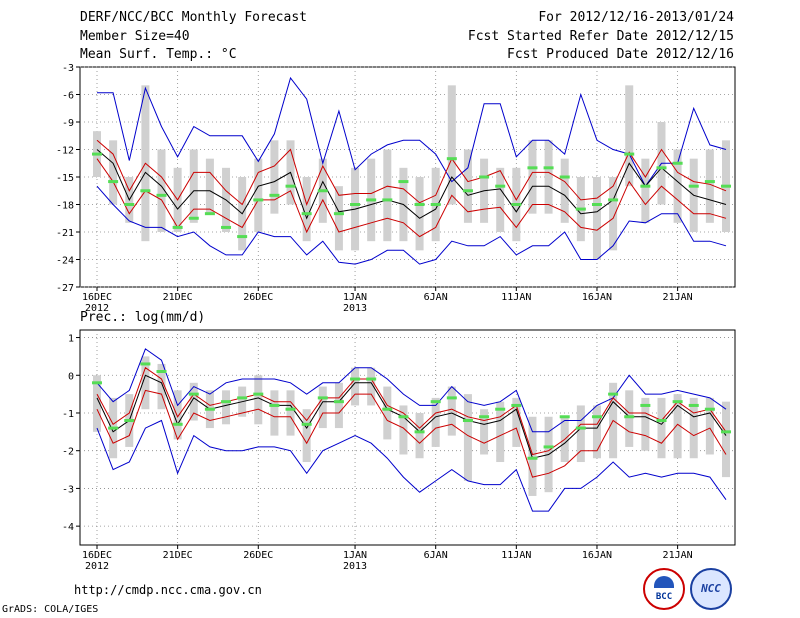 The width and height of the screenshot is (800, 618). What do you see at coordinates (597, 555) in the screenshot?
I see `panel-1-xtick-label-6: 16JAN` at bounding box center [597, 555].